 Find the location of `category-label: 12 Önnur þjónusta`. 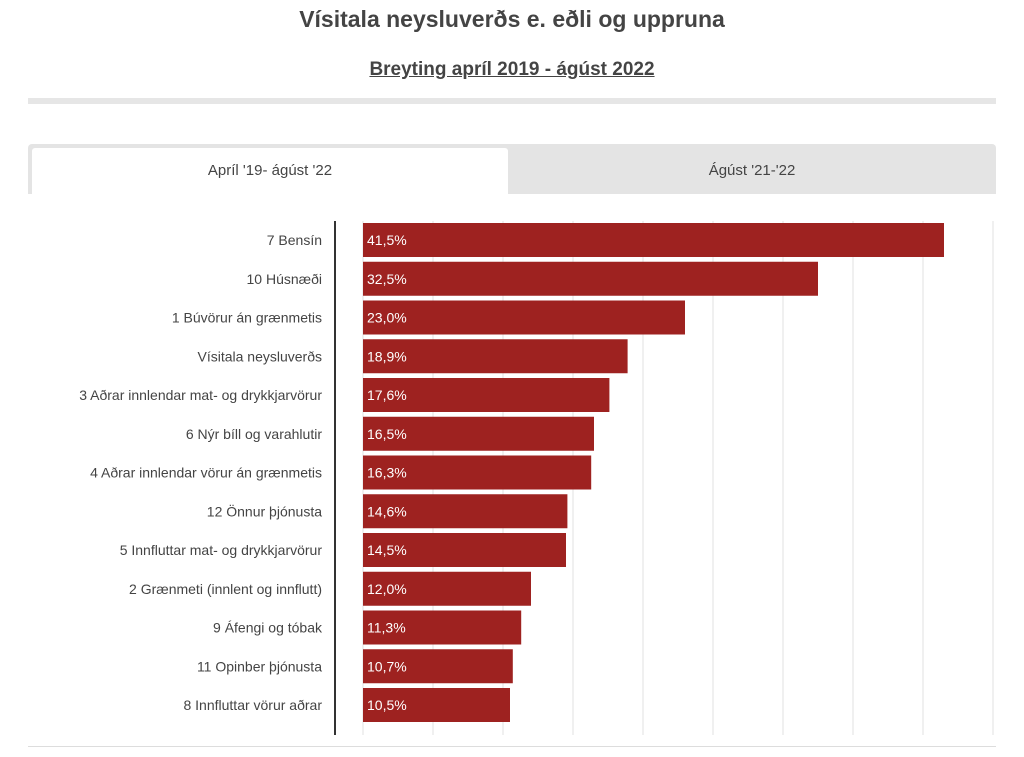

category-label: 12 Önnur þjónusta is located at coordinates (264, 510).